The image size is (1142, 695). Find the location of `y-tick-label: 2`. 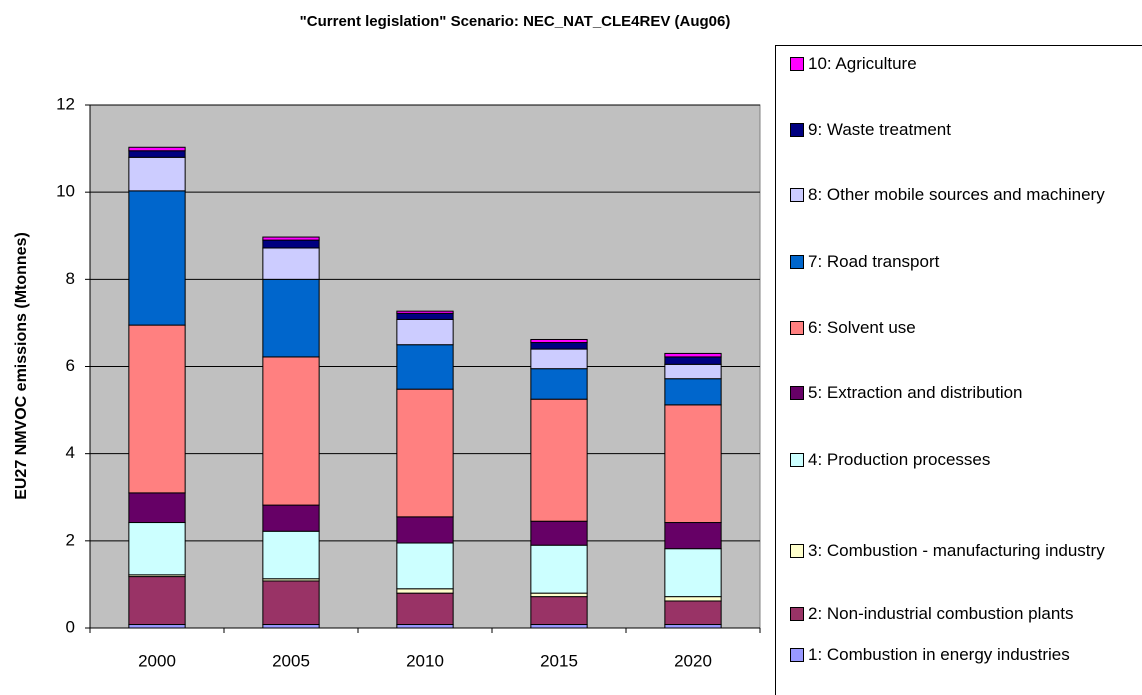

y-tick-label: 2 is located at coordinates (70, 539).